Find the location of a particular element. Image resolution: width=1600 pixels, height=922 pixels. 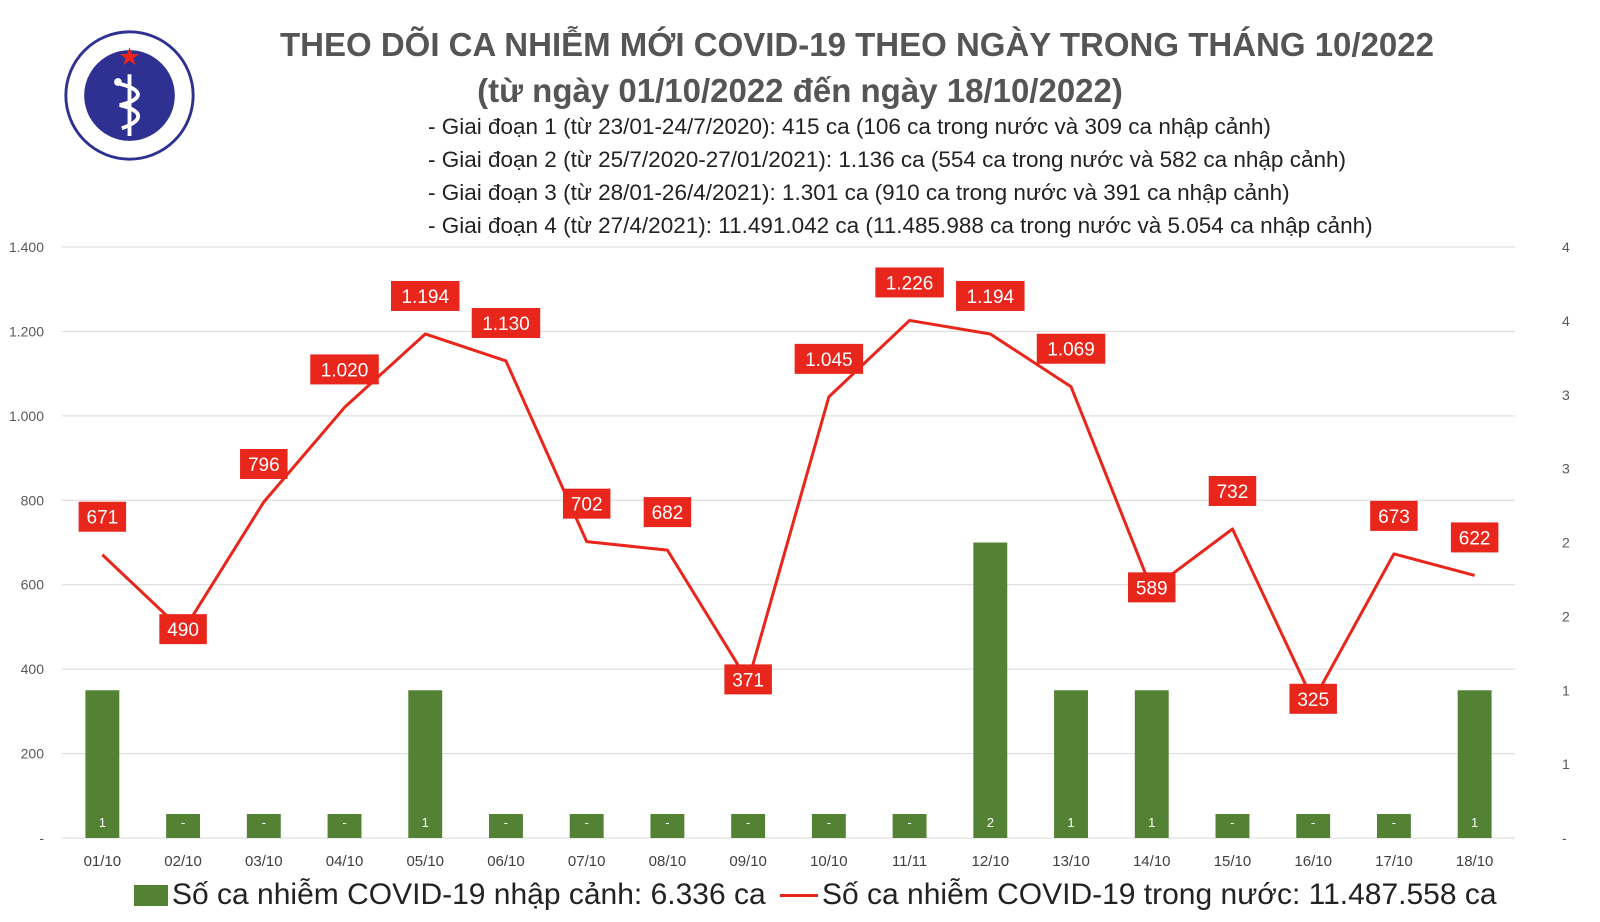

label-text: 589 is located at coordinates (1152, 588).